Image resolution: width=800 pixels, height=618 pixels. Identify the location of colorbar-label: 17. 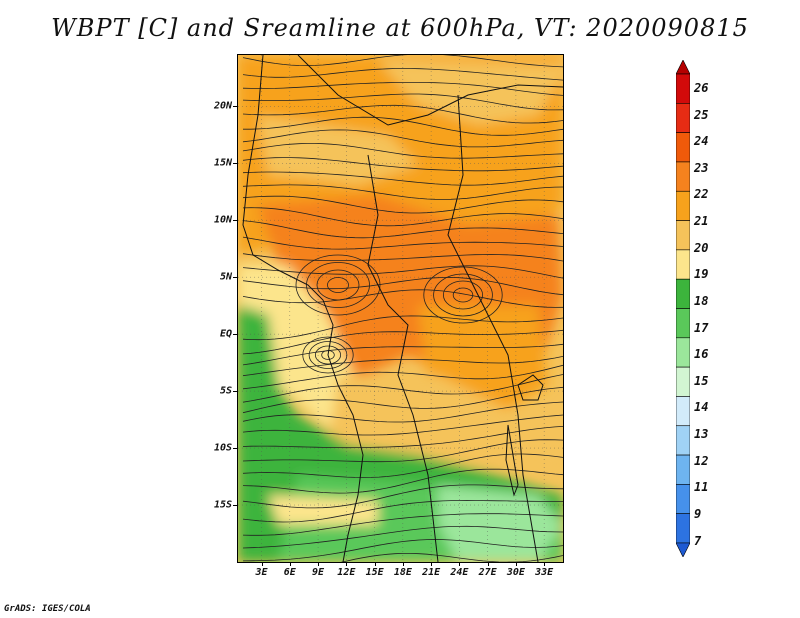
(701, 327).